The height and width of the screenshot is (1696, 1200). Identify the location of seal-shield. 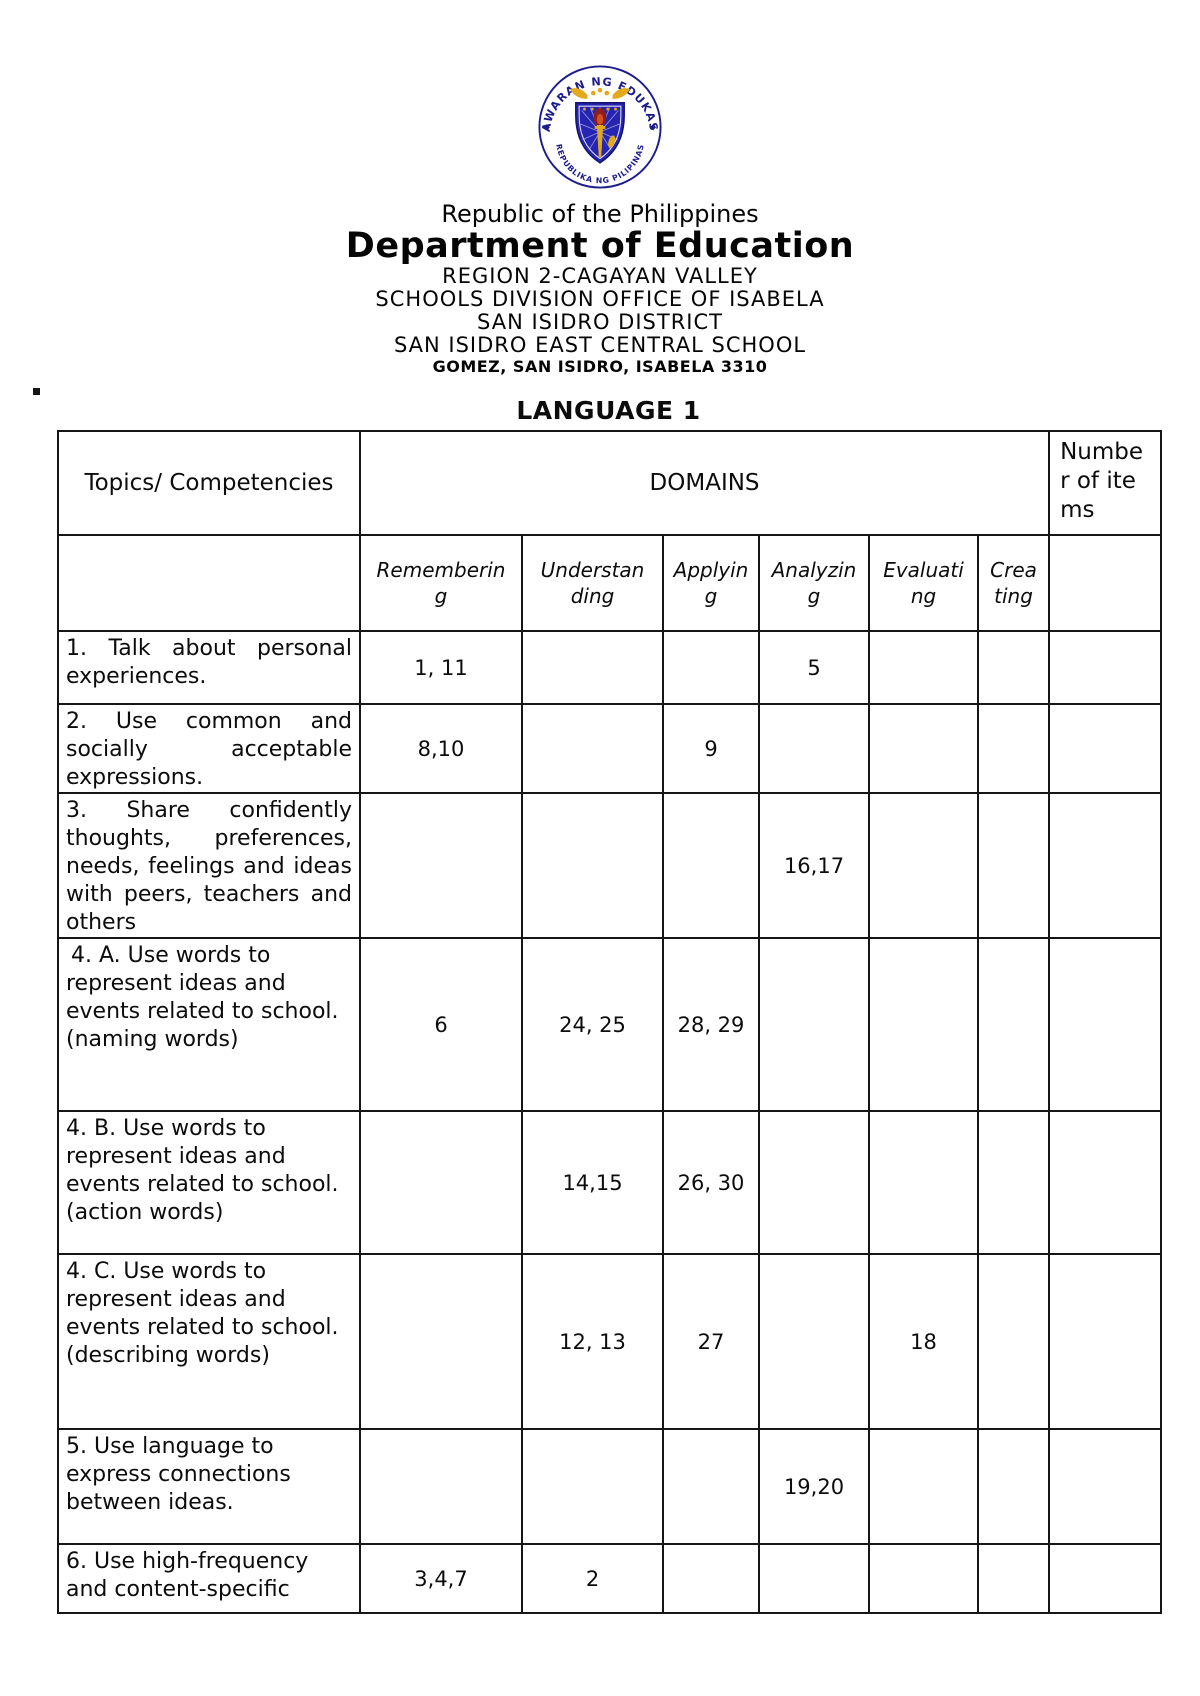
(600, 133).